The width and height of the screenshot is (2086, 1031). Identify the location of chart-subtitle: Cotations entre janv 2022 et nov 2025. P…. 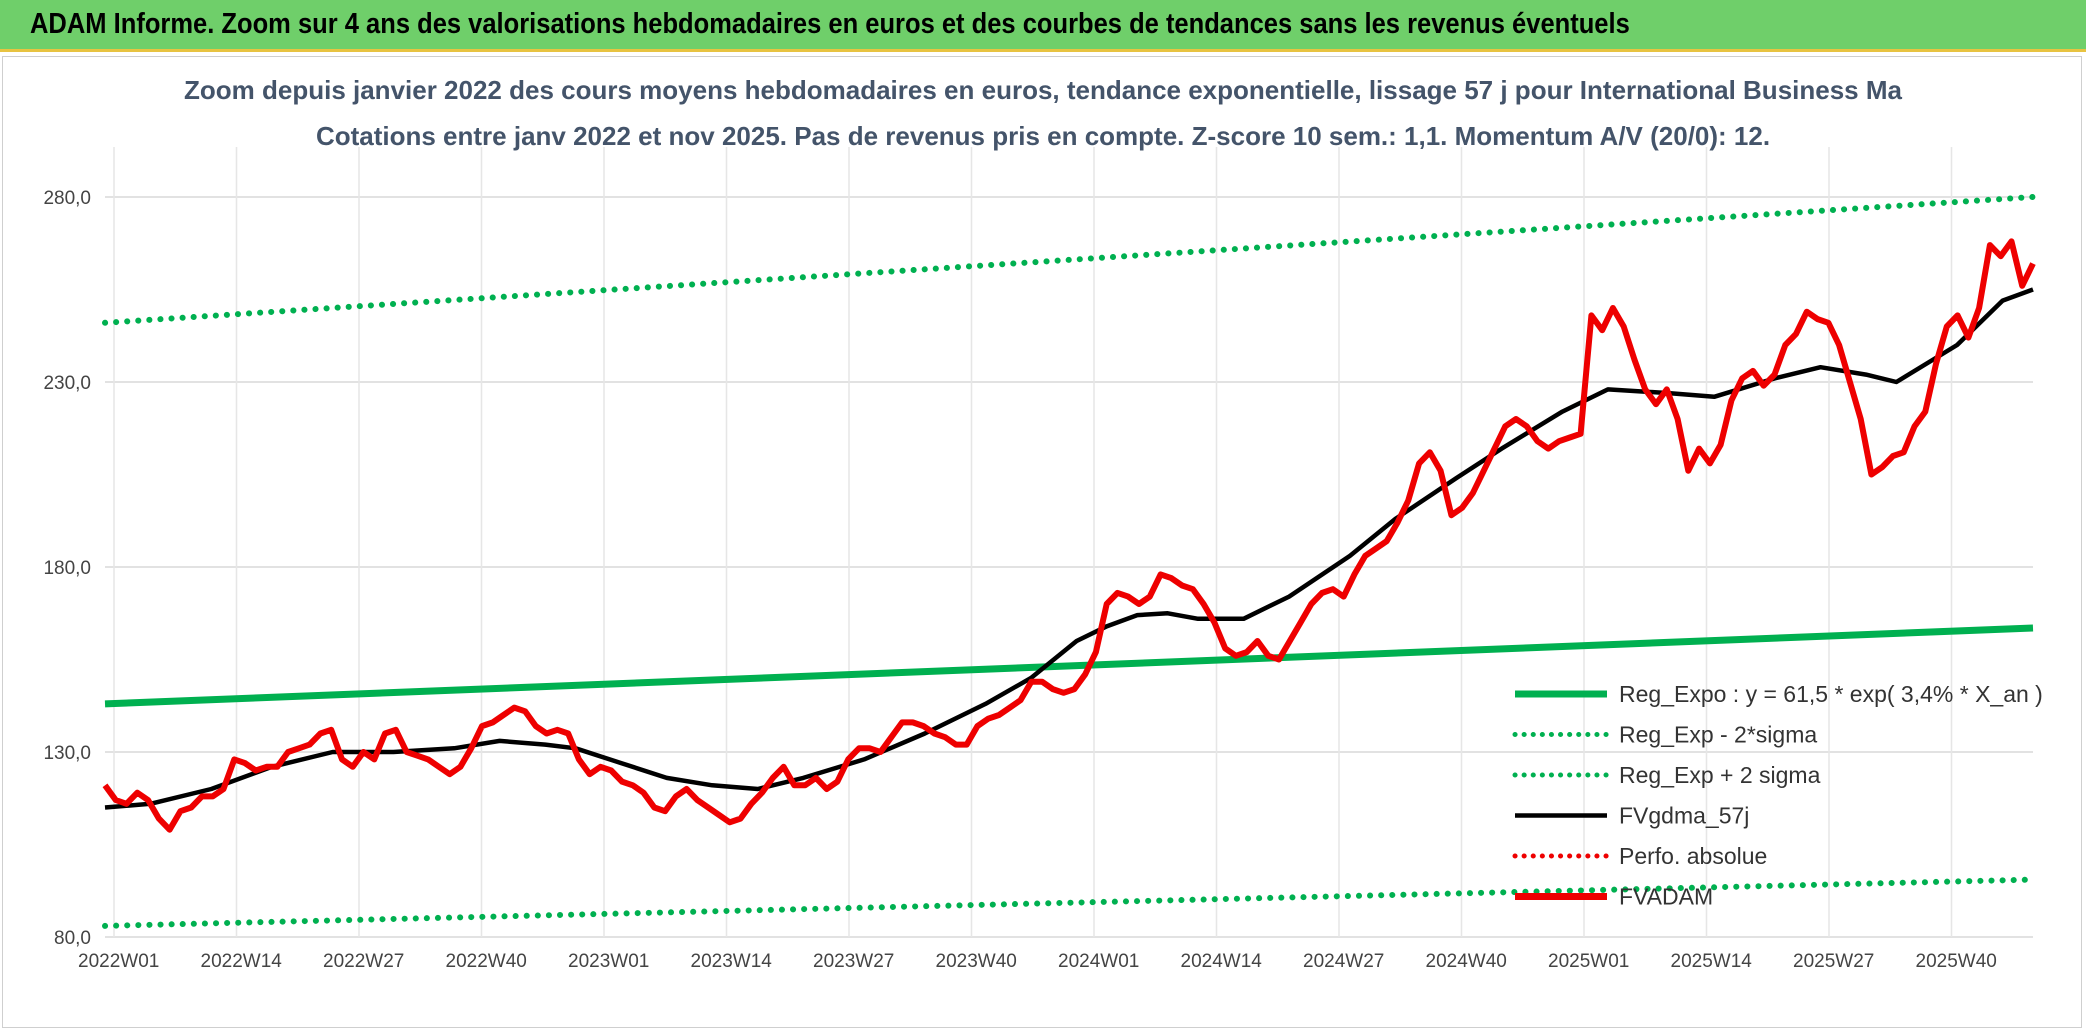
(1043, 136).